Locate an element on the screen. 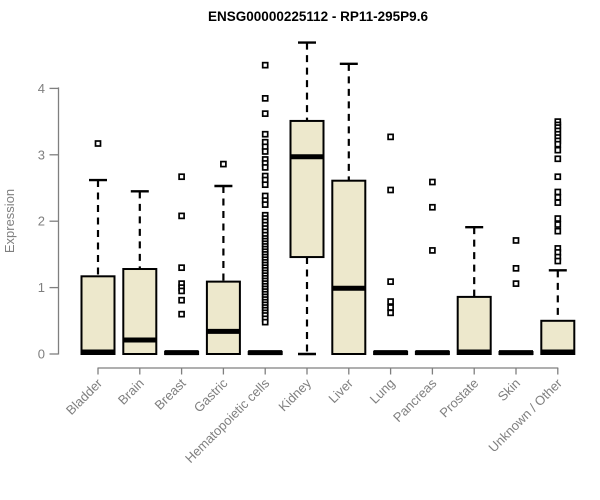 This screenshot has height=500, width=600. x-tick-label: Kidney is located at coordinates (294, 394).